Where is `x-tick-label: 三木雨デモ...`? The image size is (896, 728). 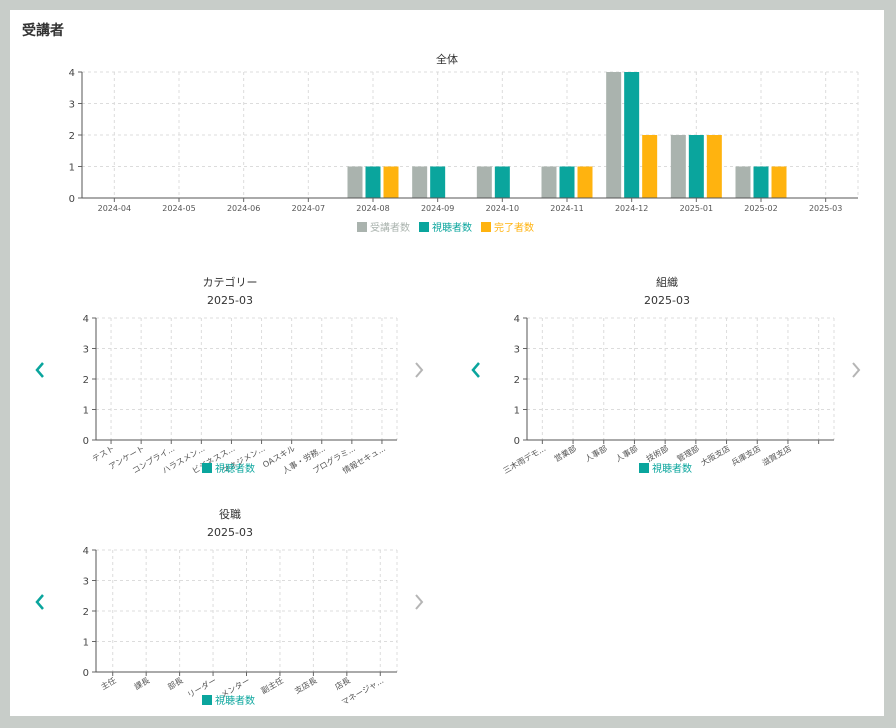 x-tick-label: 三木雨デモ... is located at coordinates (524, 459).